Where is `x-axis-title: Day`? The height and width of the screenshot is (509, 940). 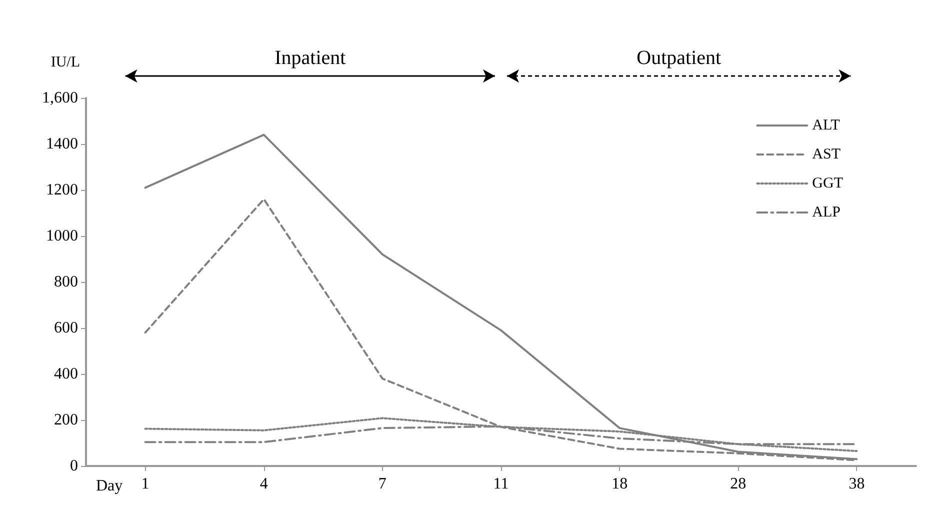 x-axis-title: Day is located at coordinates (109, 486).